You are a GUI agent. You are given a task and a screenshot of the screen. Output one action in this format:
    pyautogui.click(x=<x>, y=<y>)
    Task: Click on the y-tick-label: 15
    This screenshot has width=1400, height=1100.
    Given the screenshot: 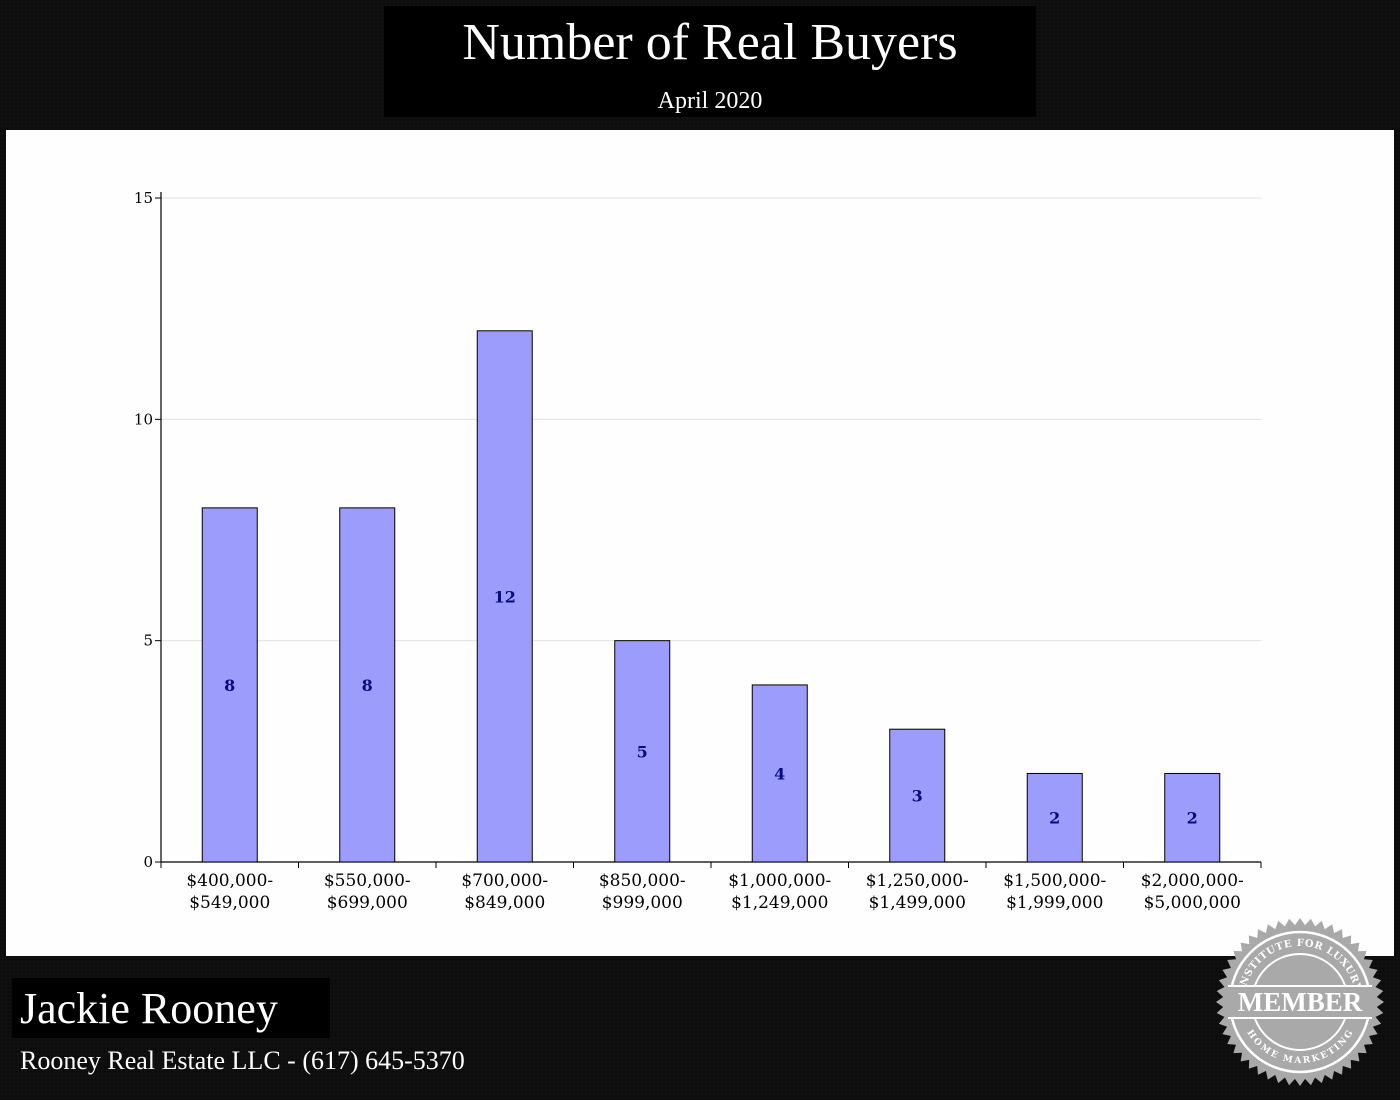 What is the action you would take?
    pyautogui.click(x=143, y=198)
    